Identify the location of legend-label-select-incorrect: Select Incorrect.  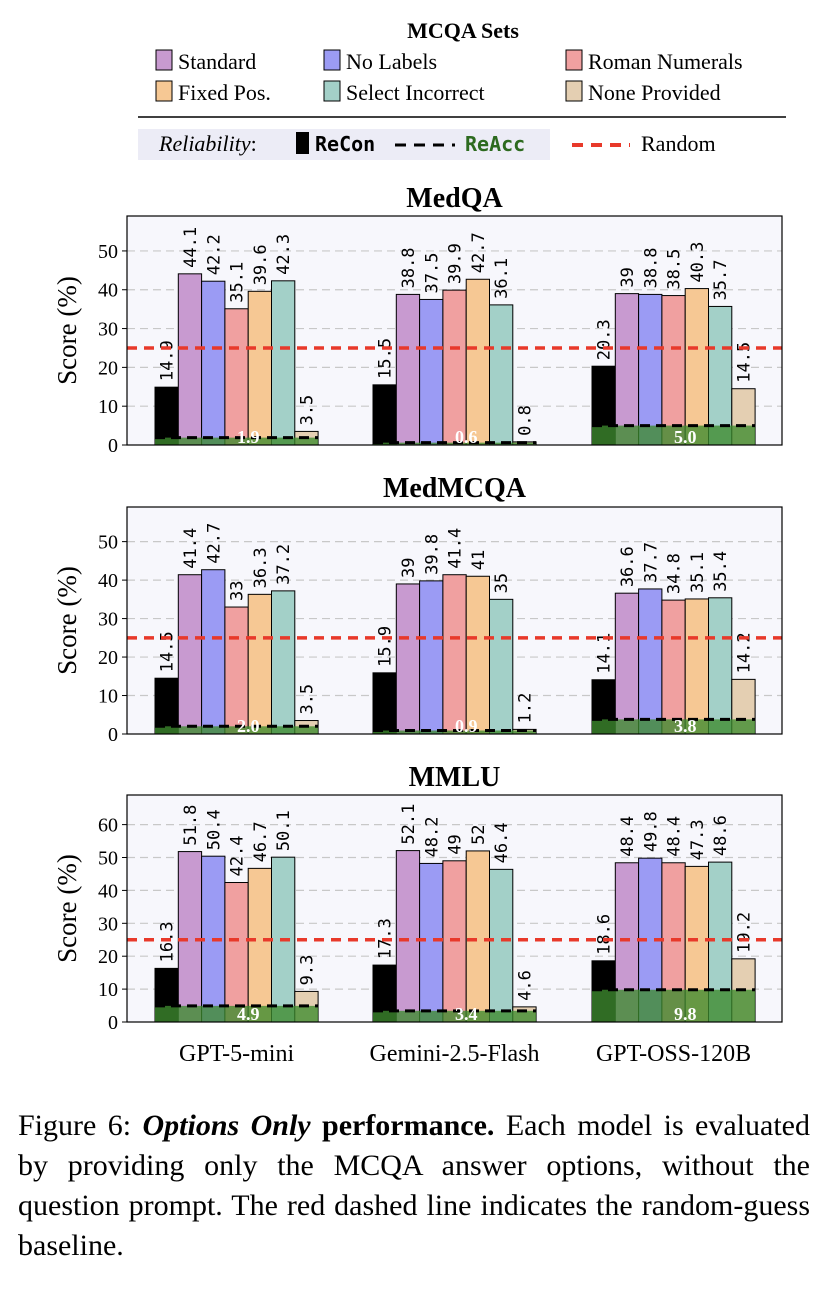
(415, 92).